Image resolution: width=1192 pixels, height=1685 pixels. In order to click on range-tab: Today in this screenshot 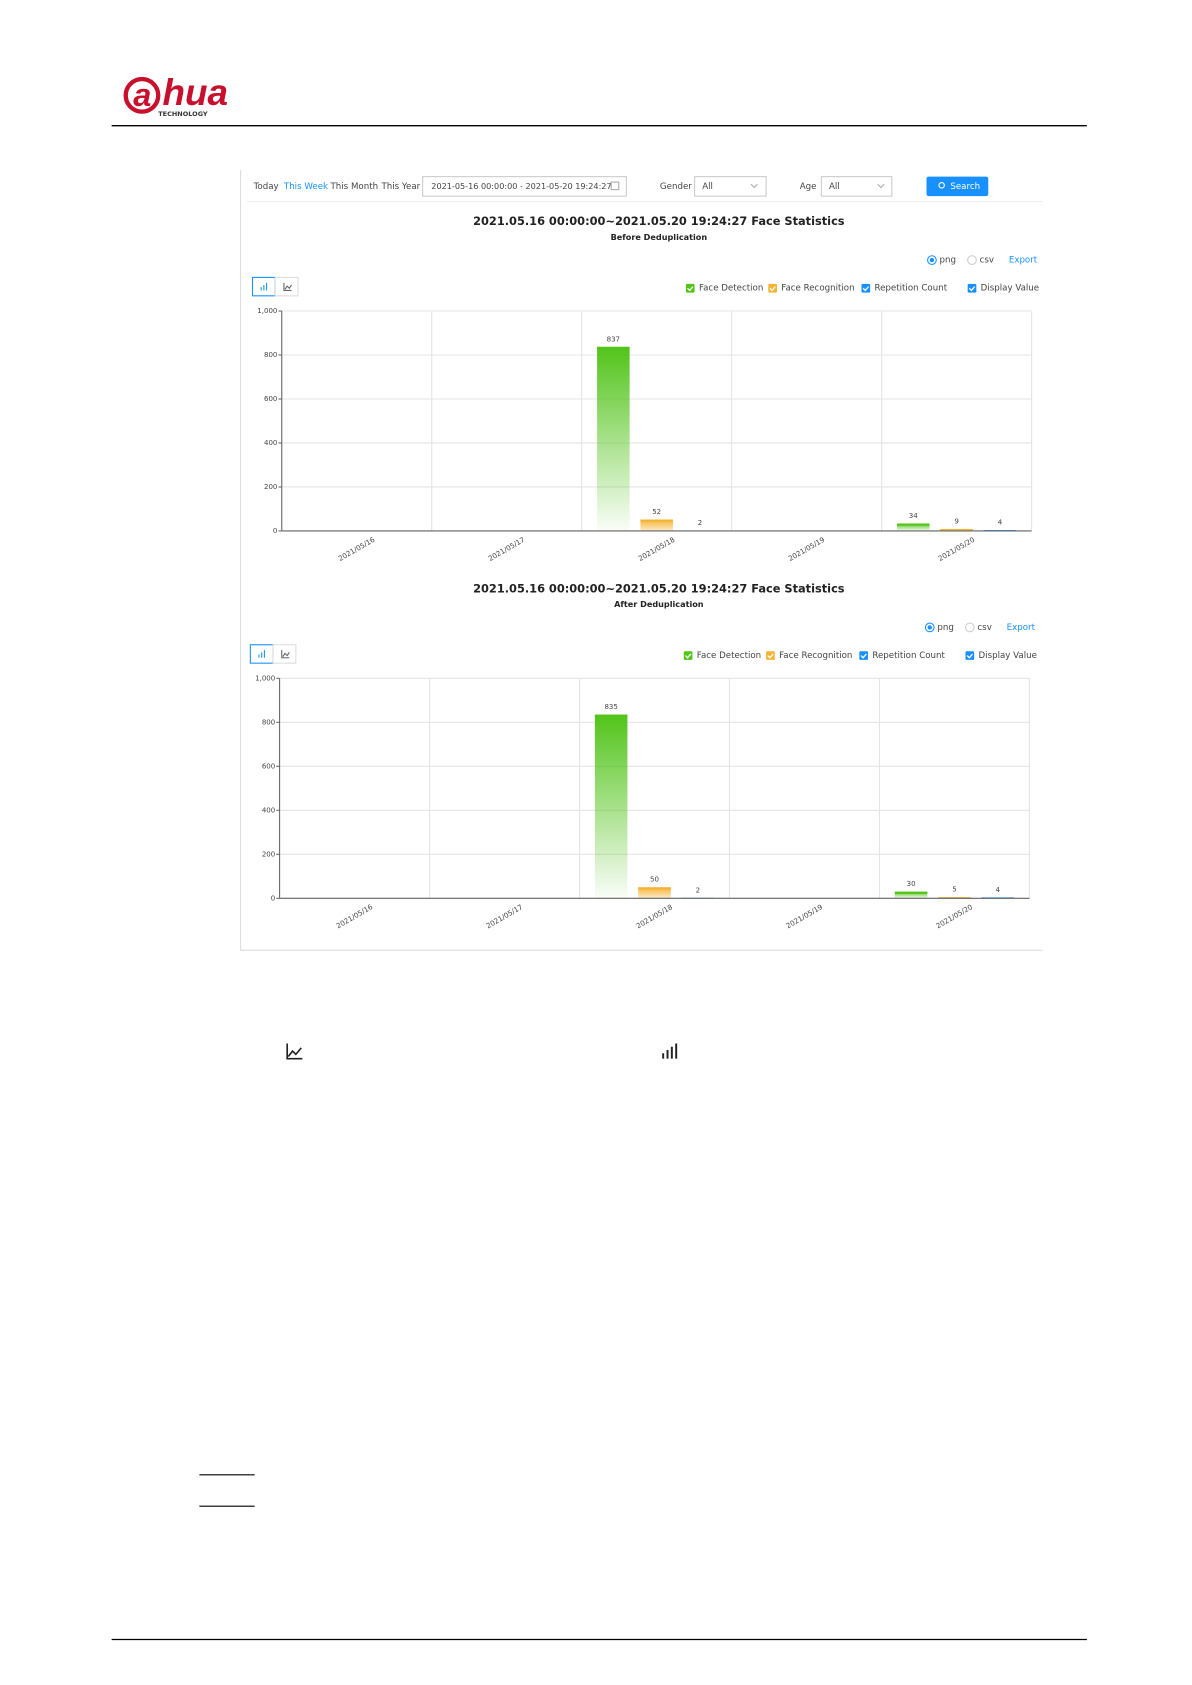, I will do `click(266, 187)`.